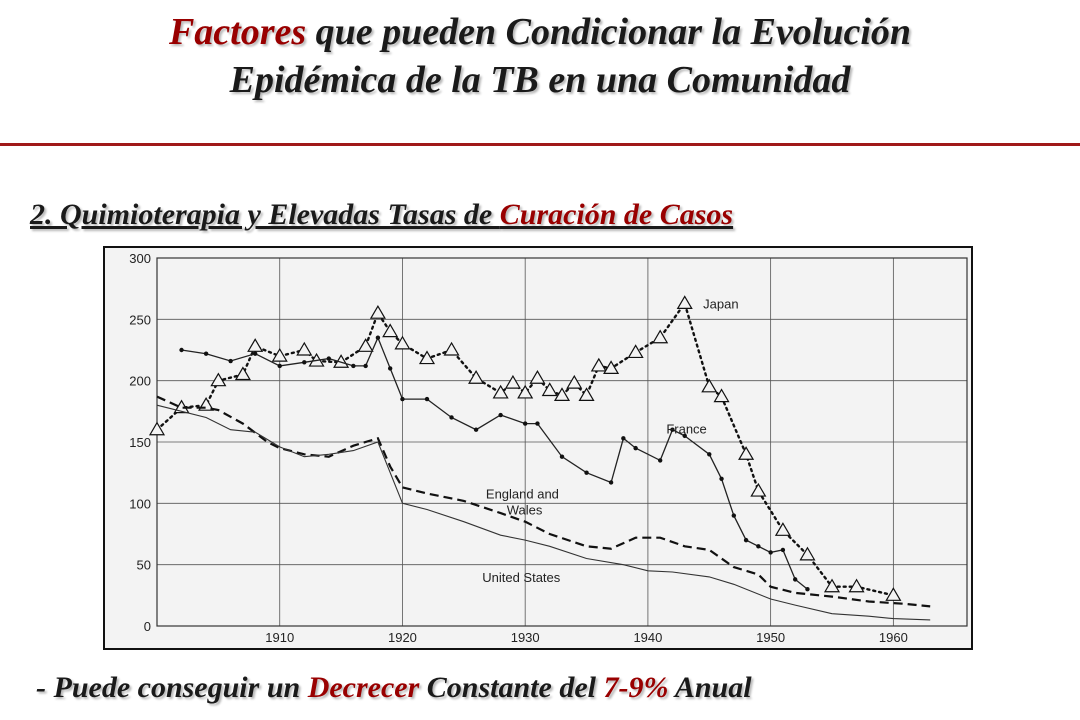  Describe the element at coordinates (279, 637) in the screenshot. I see `x-tick-label-1910: 1910` at that location.